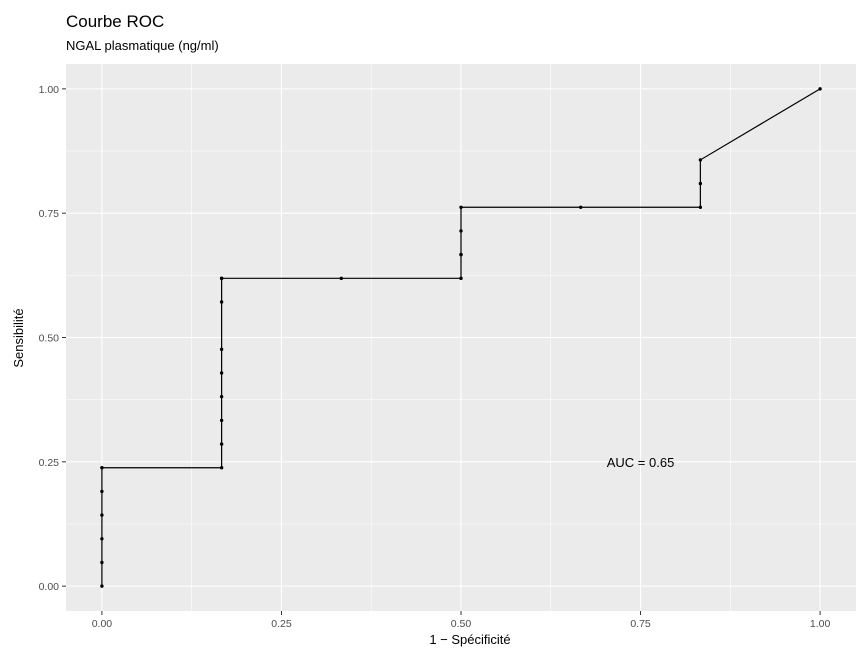 Image resolution: width=863 pixels, height=649 pixels. Describe the element at coordinates (469, 639) in the screenshot. I see `x-axis-title: 1 − Spécificité` at that location.